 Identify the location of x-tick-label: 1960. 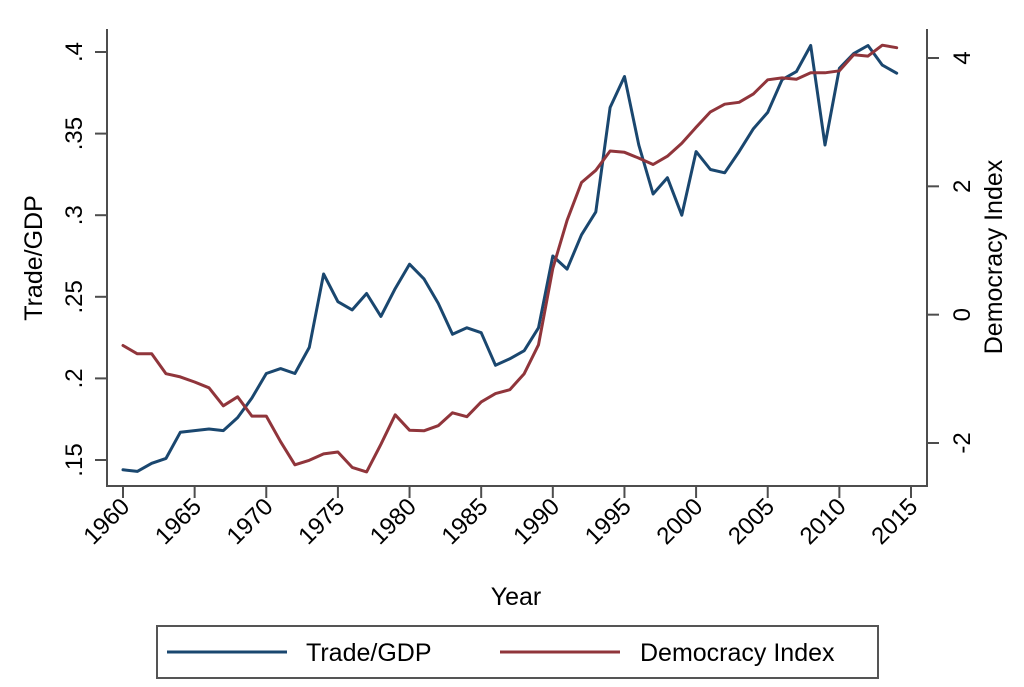
(106, 521).